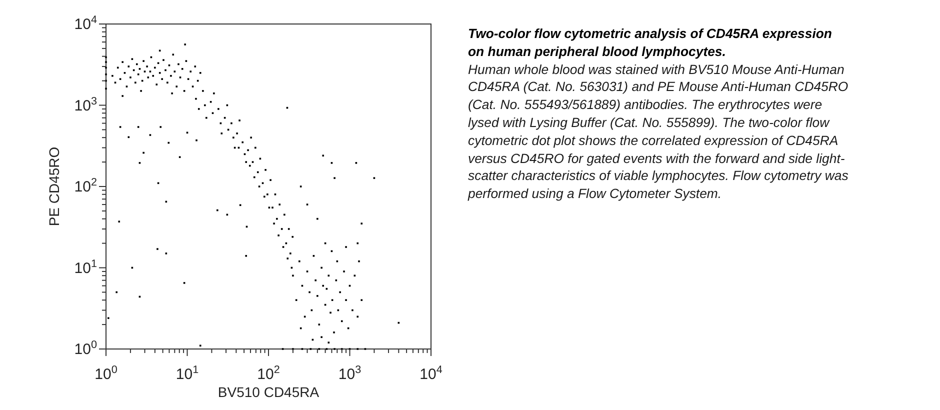 The width and height of the screenshot is (940, 410). I want to click on x-tick-label: 10$^{1}$, so click(187, 373).